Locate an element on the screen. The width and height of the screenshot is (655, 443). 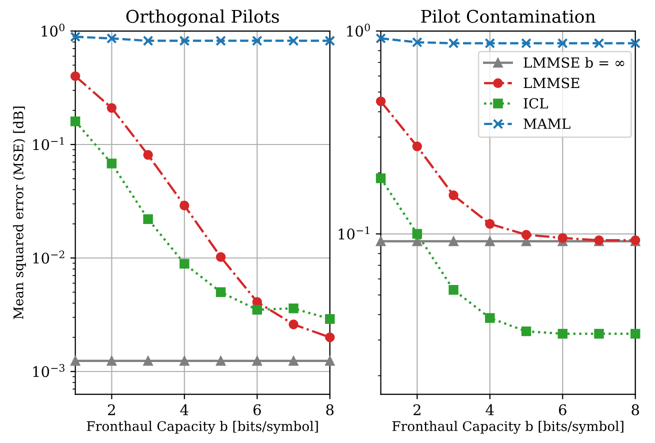
y-axis-title: Mean squared error (MSE) [dB] is located at coordinates (19, 213).